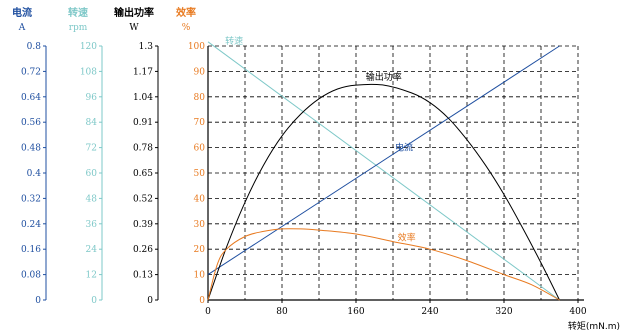 Image resolution: width=624 pixels, height=333 pixels. Describe the element at coordinates (200, 98) in the screenshot. I see `efficiency-tick-label: 80` at that location.